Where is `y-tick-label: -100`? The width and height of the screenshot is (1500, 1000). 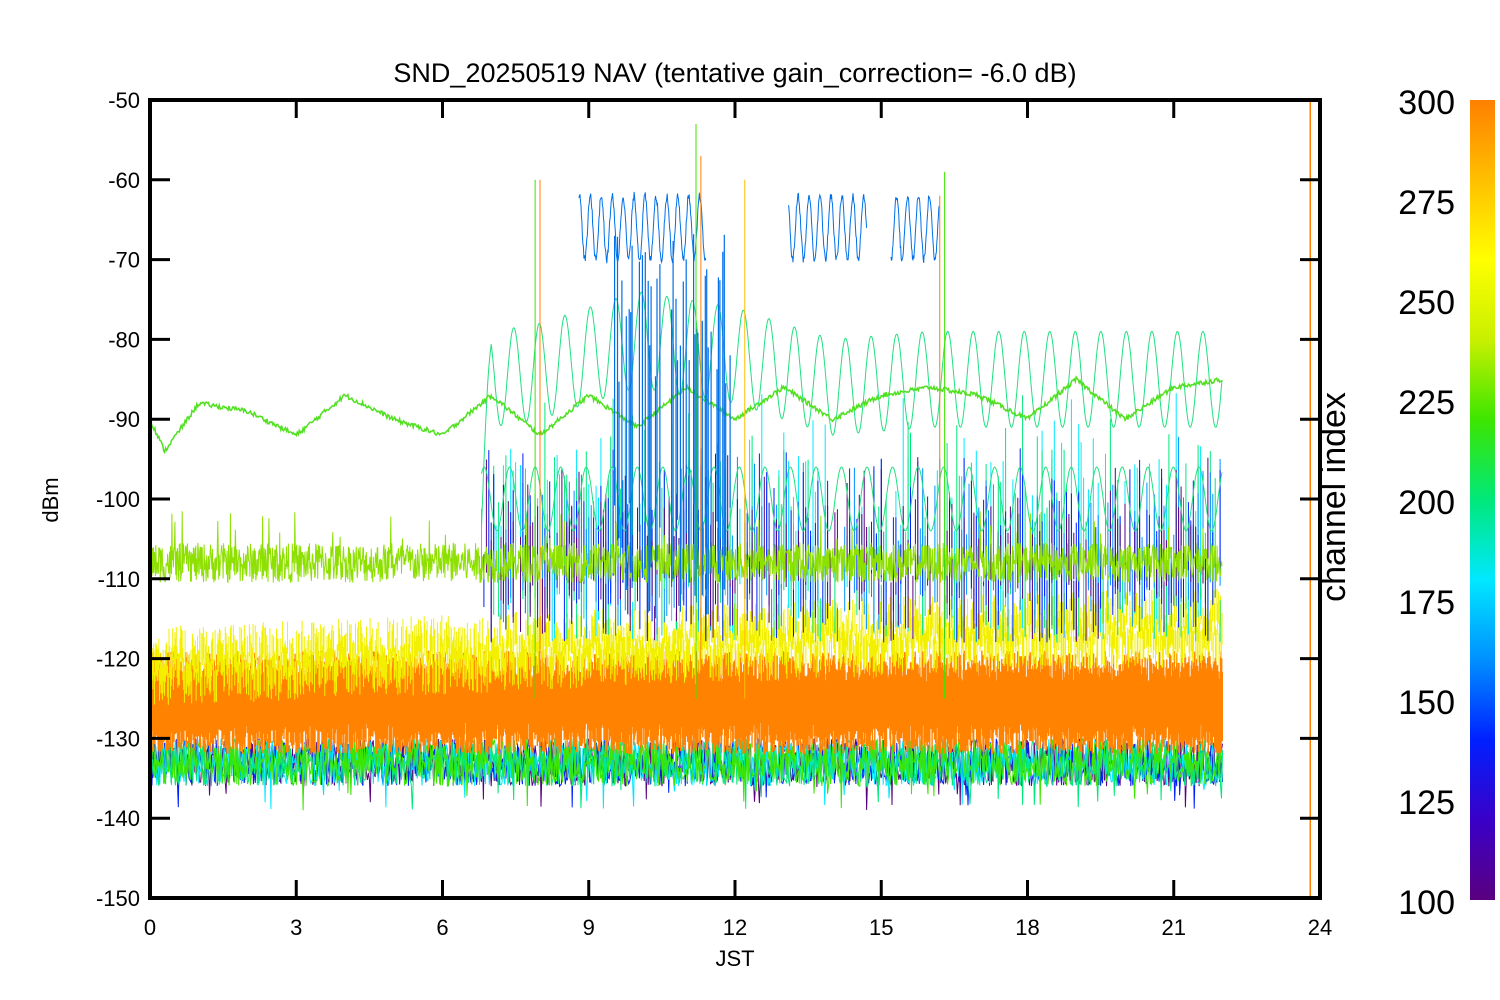 y-tick-label: -100 is located at coordinates (118, 499).